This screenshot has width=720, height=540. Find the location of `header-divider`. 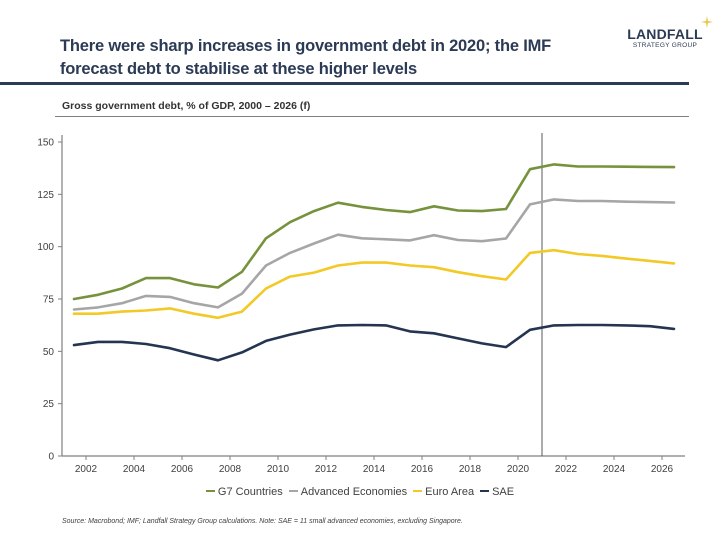

header-divider is located at coordinates (344, 83).